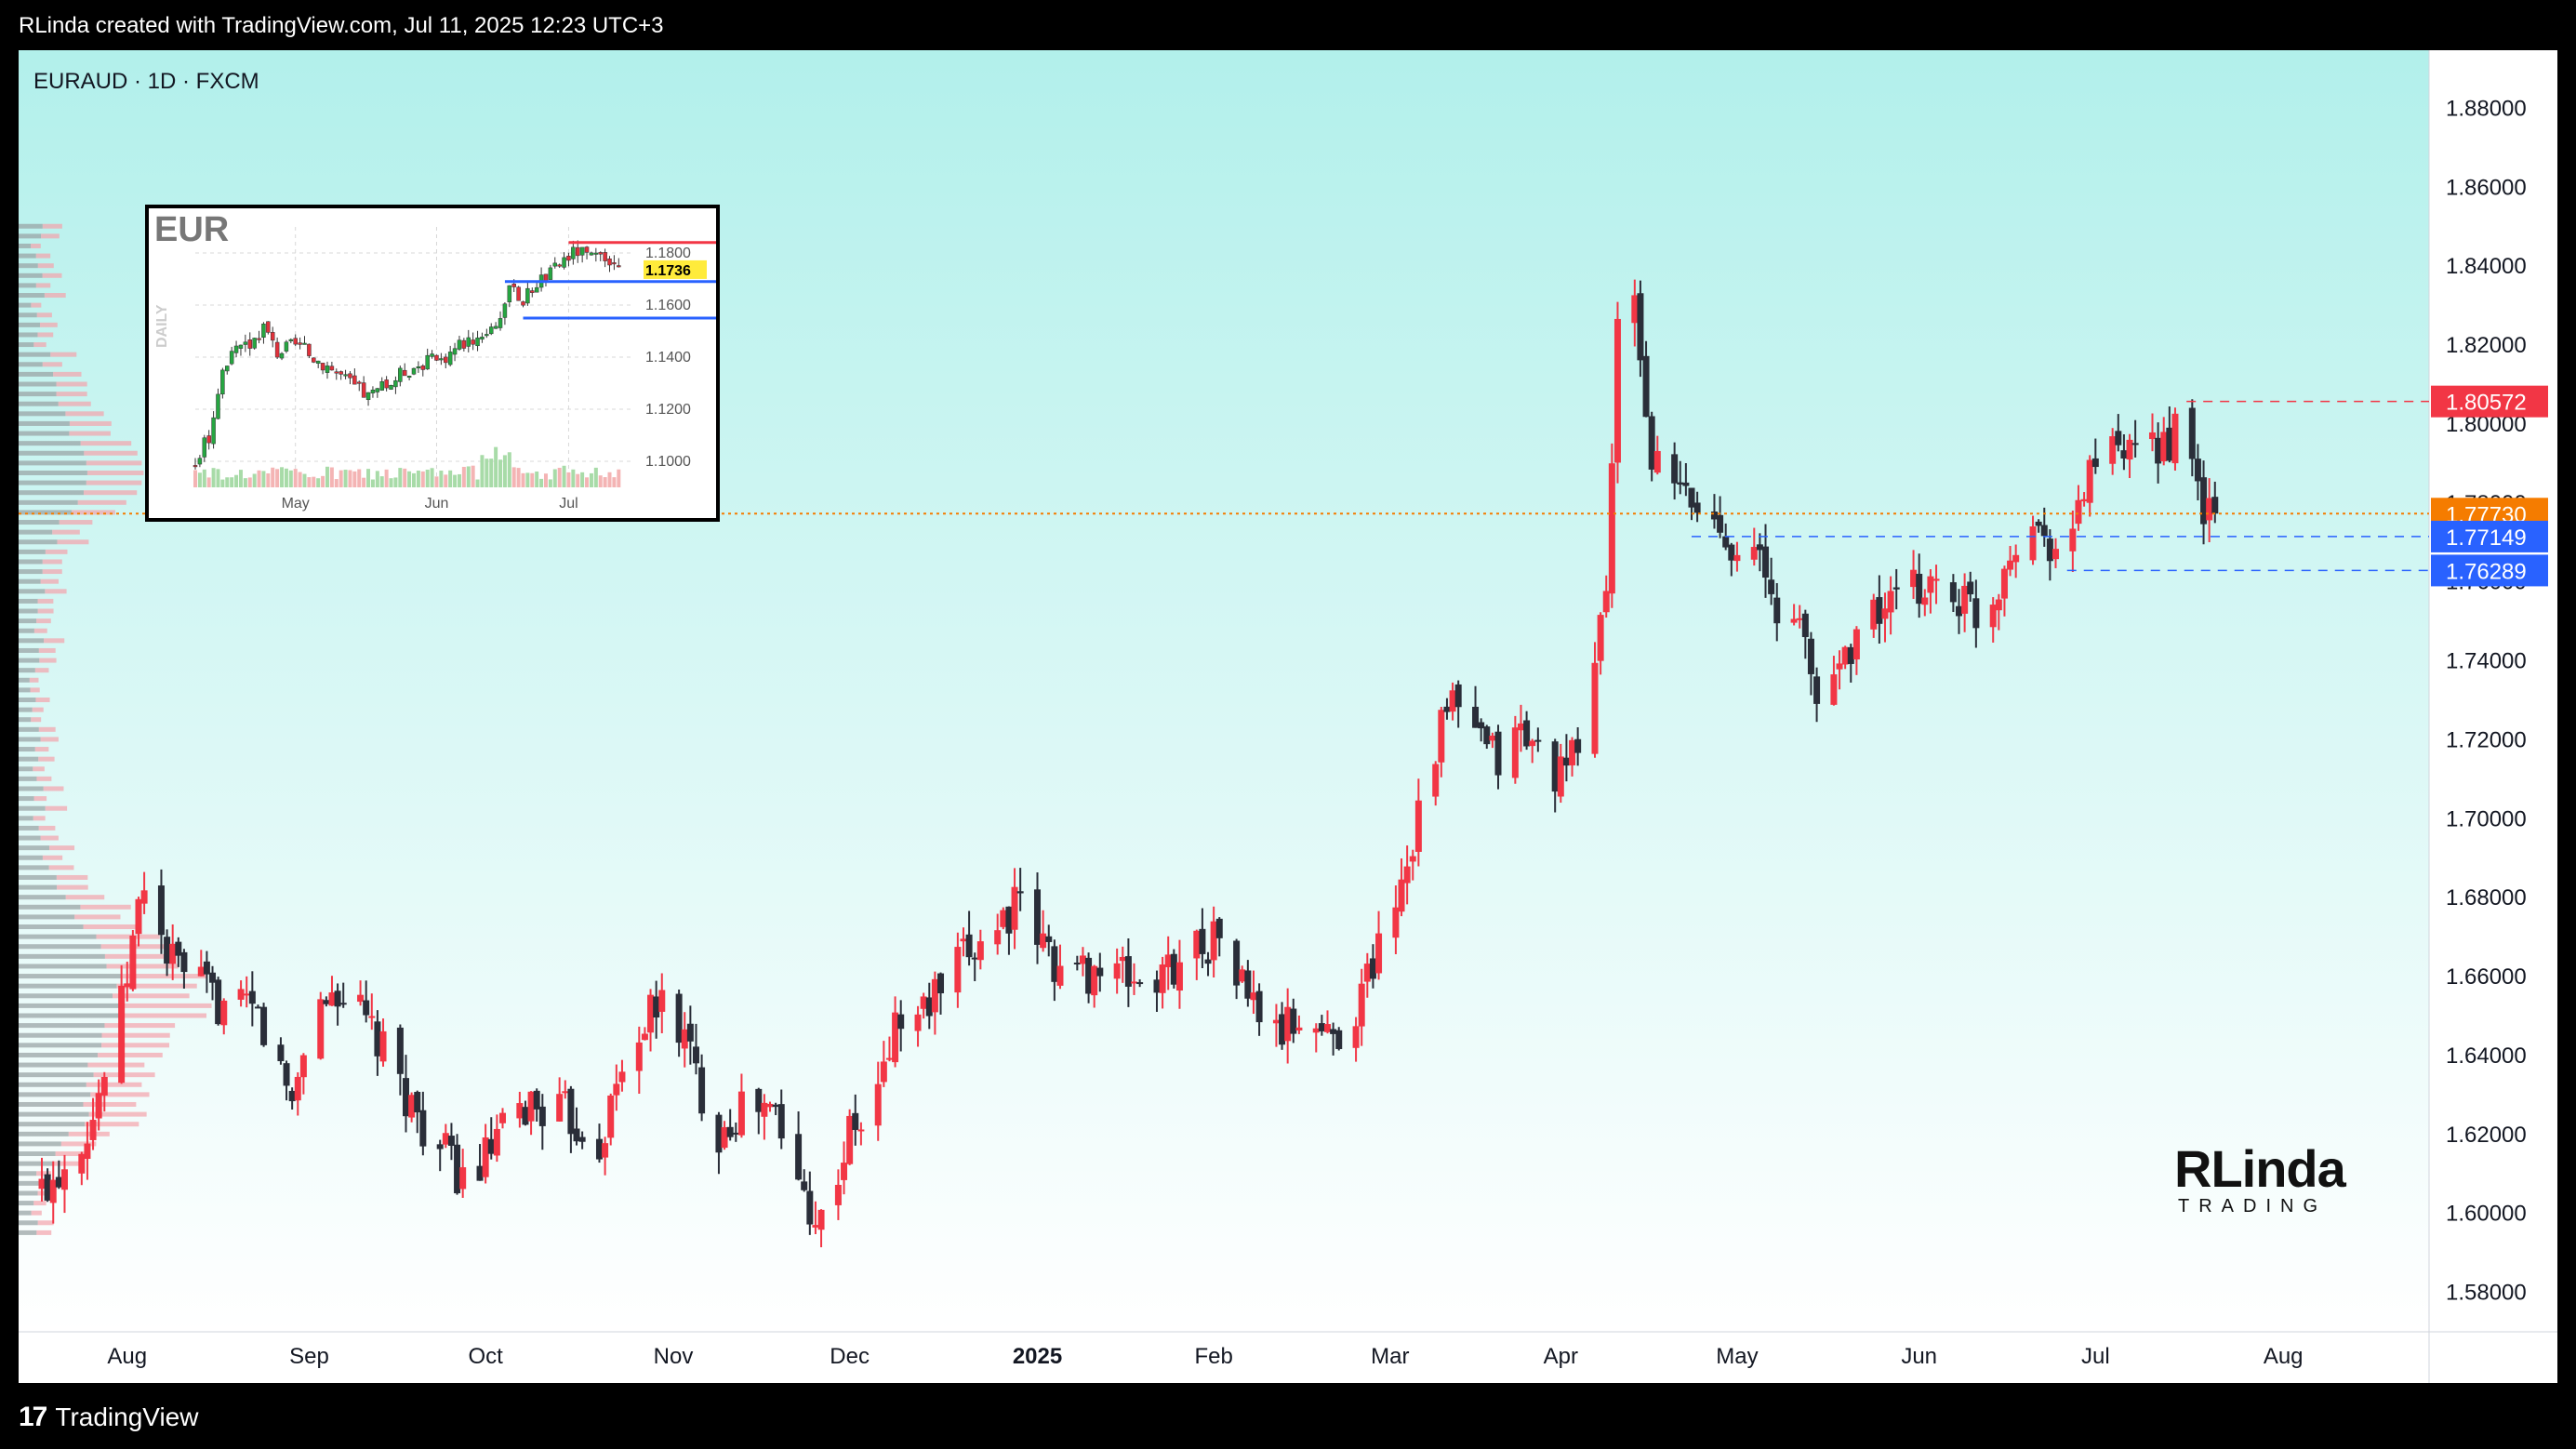 This screenshot has width=2576, height=1449. I want to click on symbol-label: EURAUD · 1D · FXCM, so click(146, 81).